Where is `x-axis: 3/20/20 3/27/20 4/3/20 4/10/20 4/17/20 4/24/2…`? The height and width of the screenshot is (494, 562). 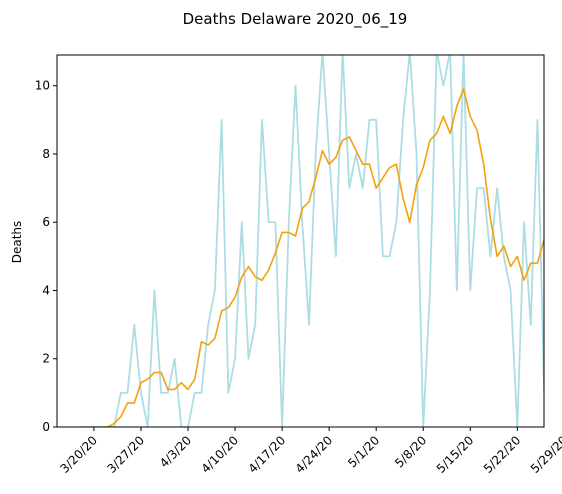
x-axis: 3/20/20 3/27/20 4/3/20 4/10/20 4/17/20 4/24/2… is located at coordinates (309, 451).